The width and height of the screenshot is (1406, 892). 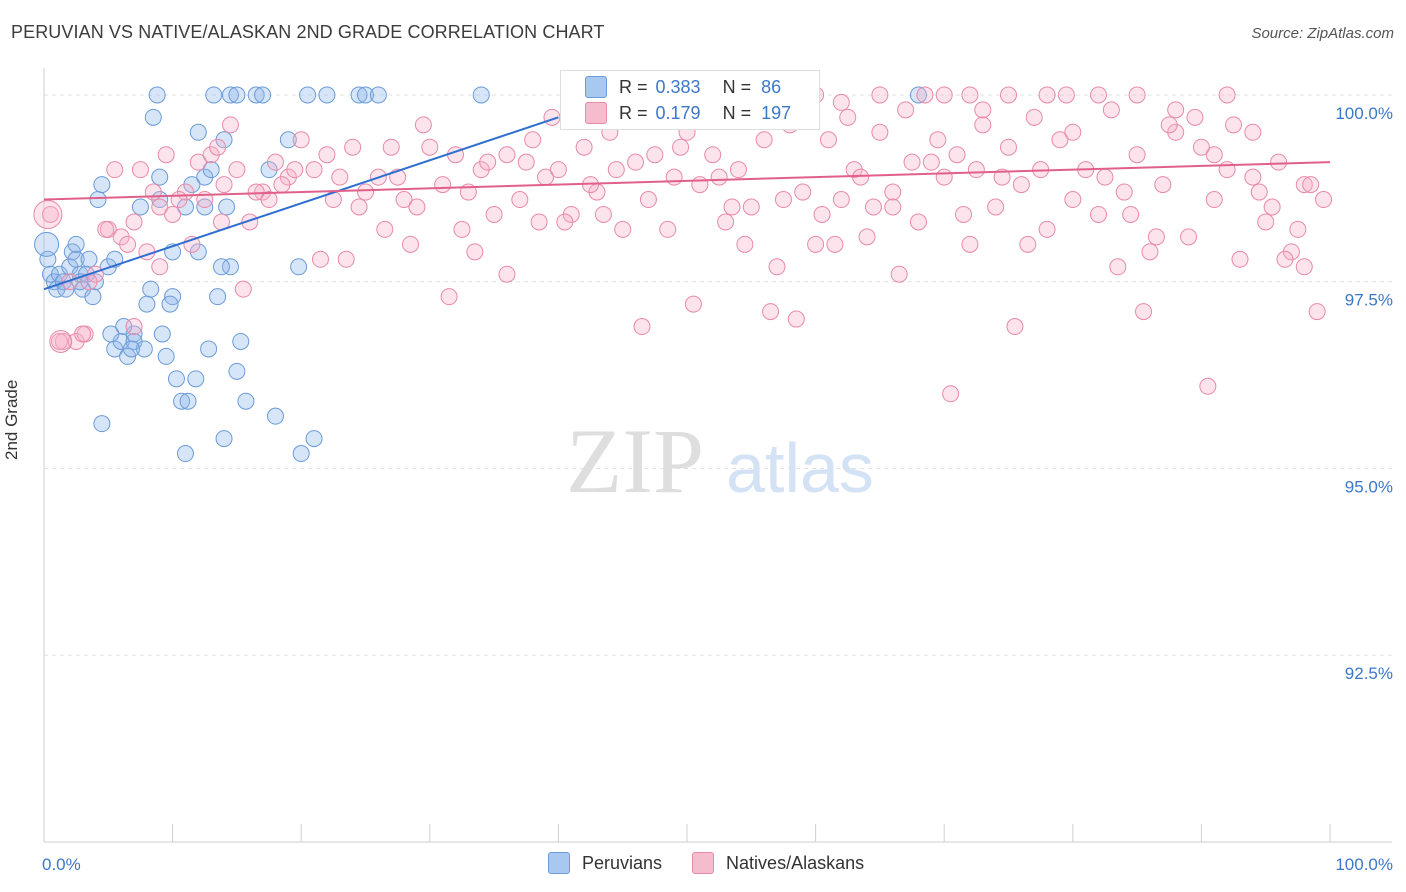 I want to click on legend-item-peruvians: Peruvians, so click(x=605, y=863).